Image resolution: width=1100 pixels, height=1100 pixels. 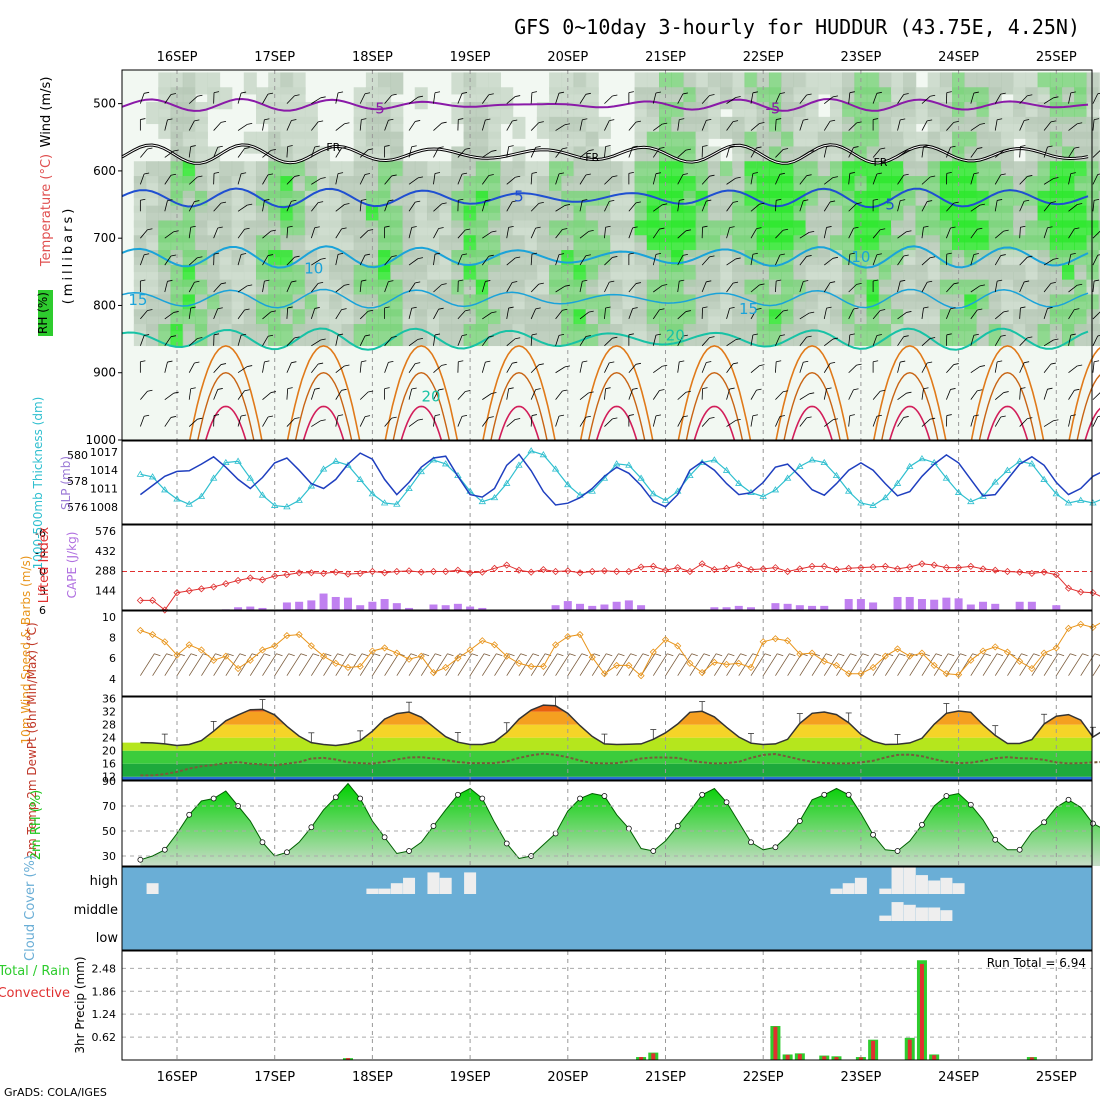 What do you see at coordinates (377, 108) in the screenshot?
I see `isotherm-label: -5` at bounding box center [377, 108].